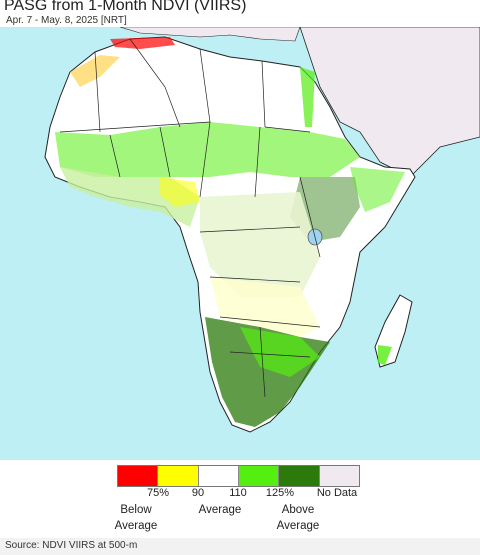 The height and width of the screenshot is (555, 480). I want to click on angola-zambia, so click(265, 307).